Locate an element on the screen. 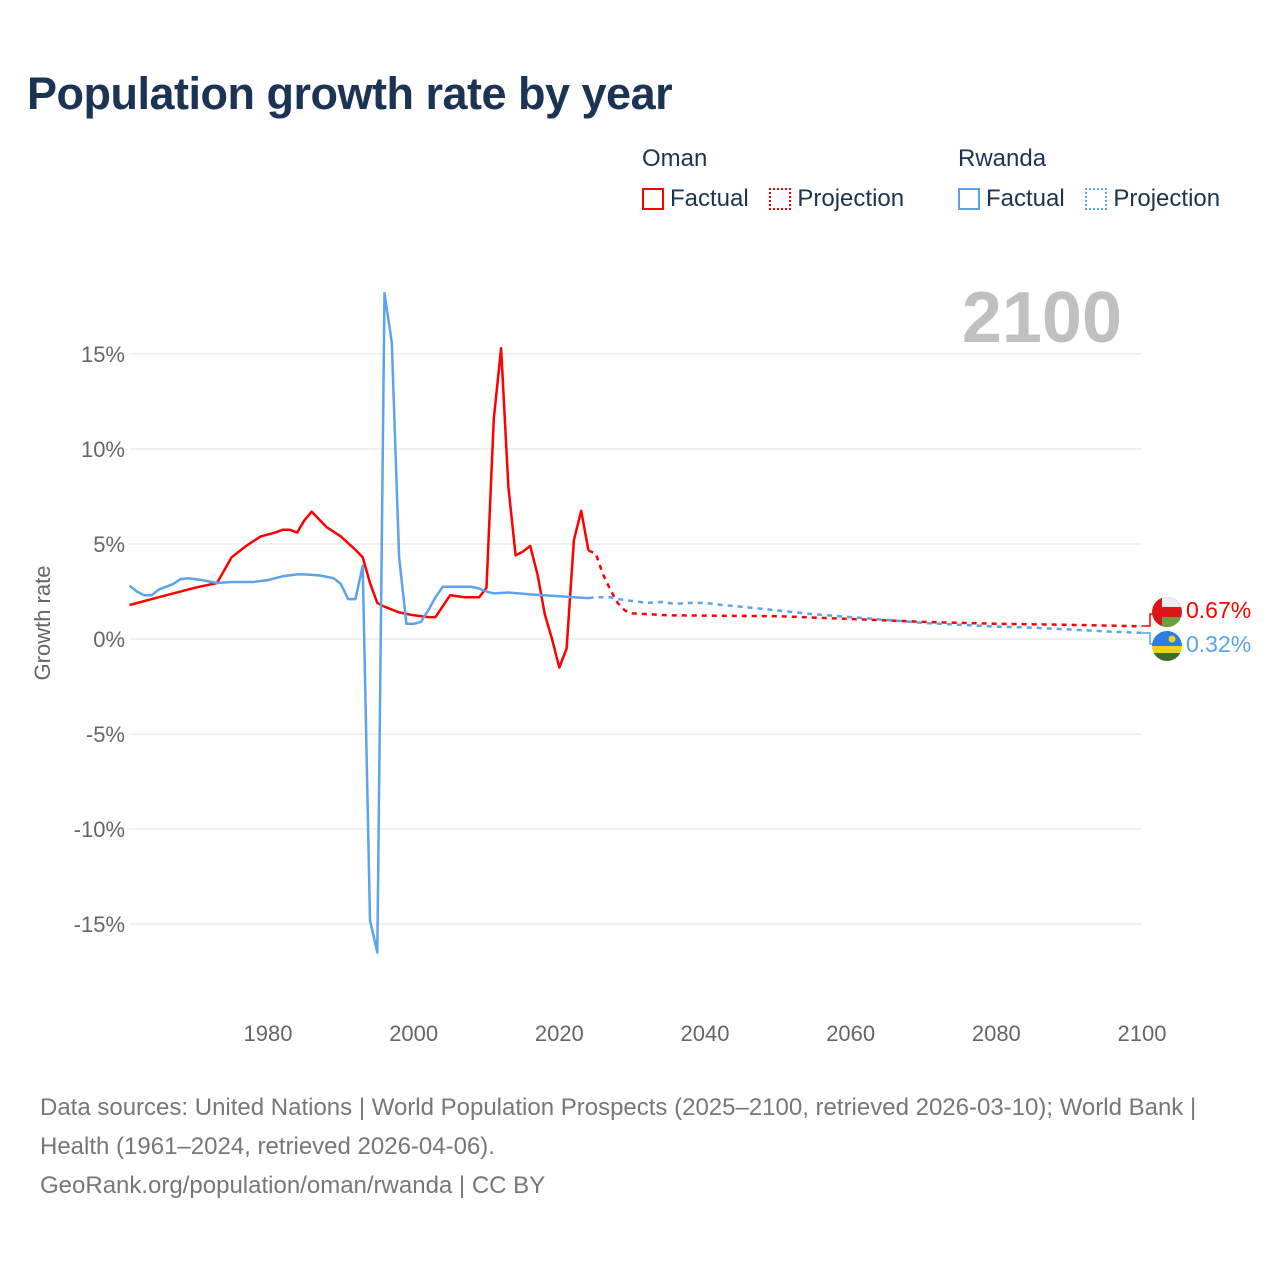  legend-rwanda-projection: Projection is located at coordinates (1152, 199).